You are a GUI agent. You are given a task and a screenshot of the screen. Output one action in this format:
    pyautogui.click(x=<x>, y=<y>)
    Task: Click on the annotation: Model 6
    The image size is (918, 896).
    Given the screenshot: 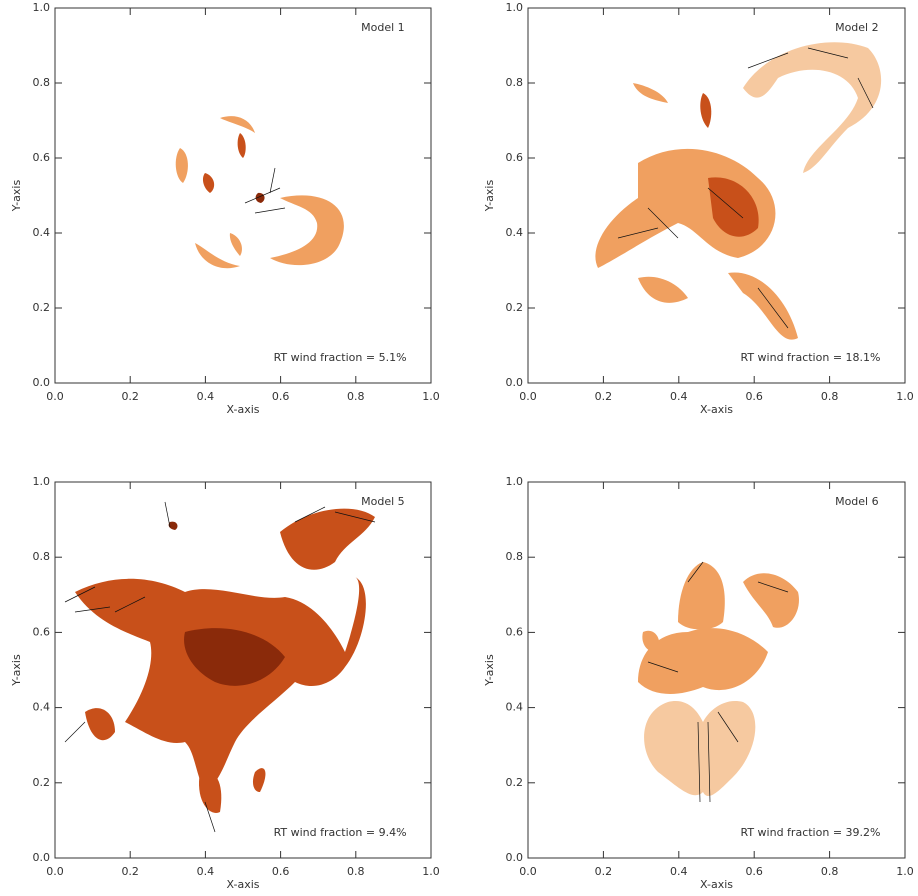 What is the action you would take?
    pyautogui.click(x=857, y=501)
    